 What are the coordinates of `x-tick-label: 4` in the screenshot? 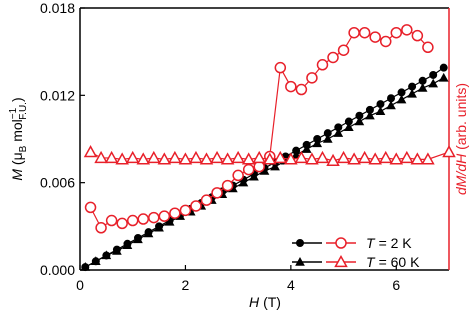 It's located at (291, 285).